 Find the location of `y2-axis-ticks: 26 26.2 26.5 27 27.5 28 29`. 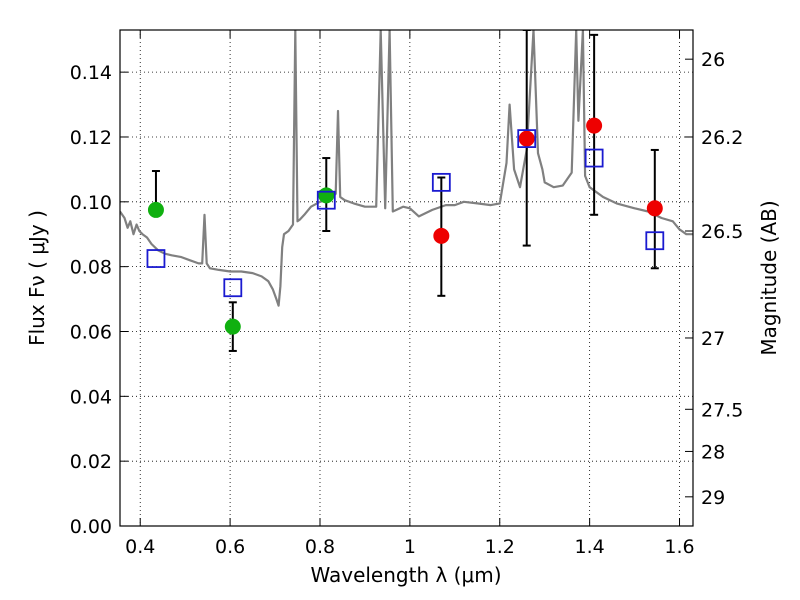

y2-axis-ticks: 26 26.2 26.5 27 27.5 28 29 is located at coordinates (714, 279).